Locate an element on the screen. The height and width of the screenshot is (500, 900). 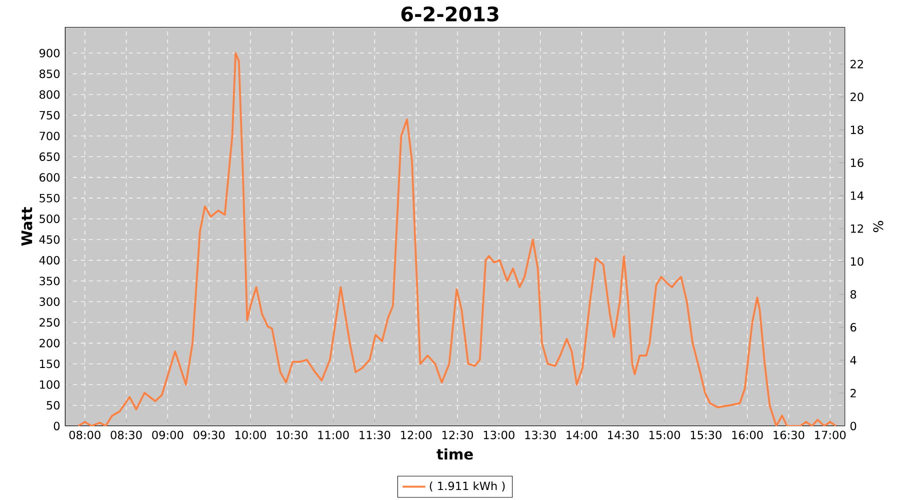
y-axis-title: Watt is located at coordinates (26, 226).